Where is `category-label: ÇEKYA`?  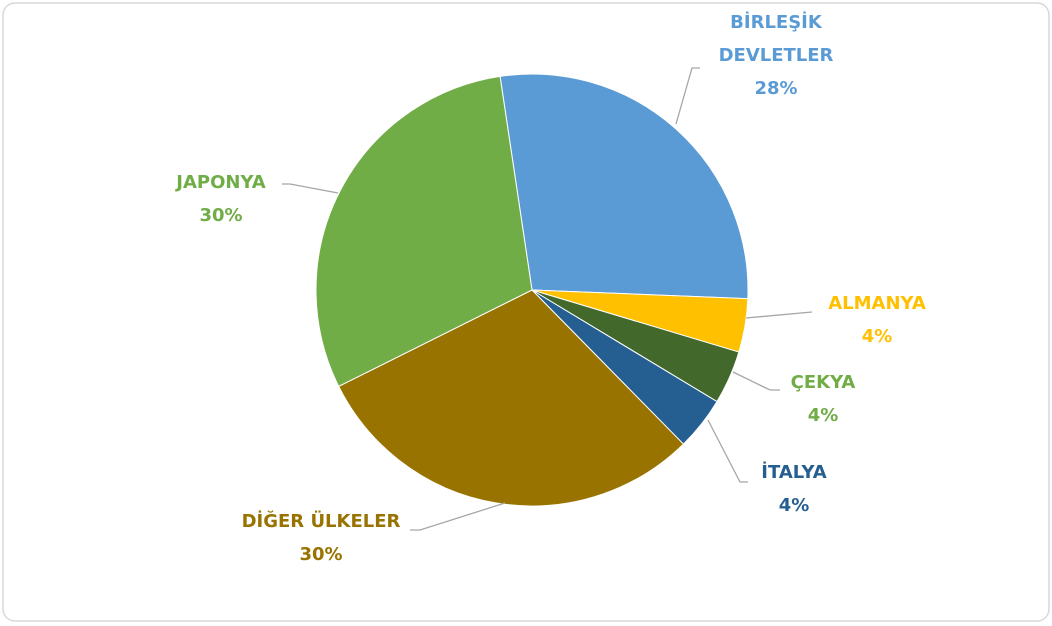 category-label: ÇEKYA is located at coordinates (823, 382).